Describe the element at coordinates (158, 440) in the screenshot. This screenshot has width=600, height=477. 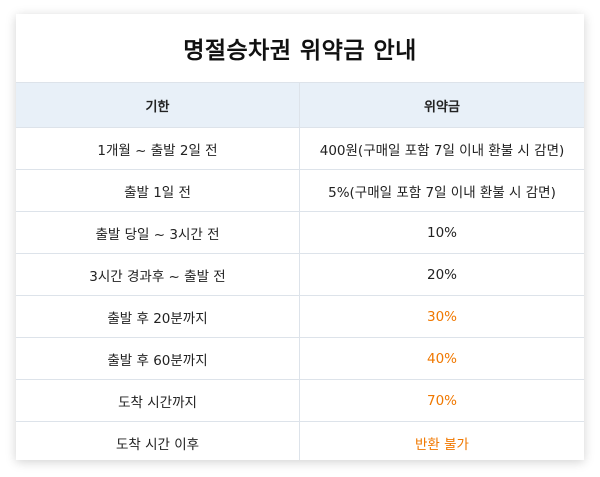
I see `period-cell: 도착 시간 이후` at that location.